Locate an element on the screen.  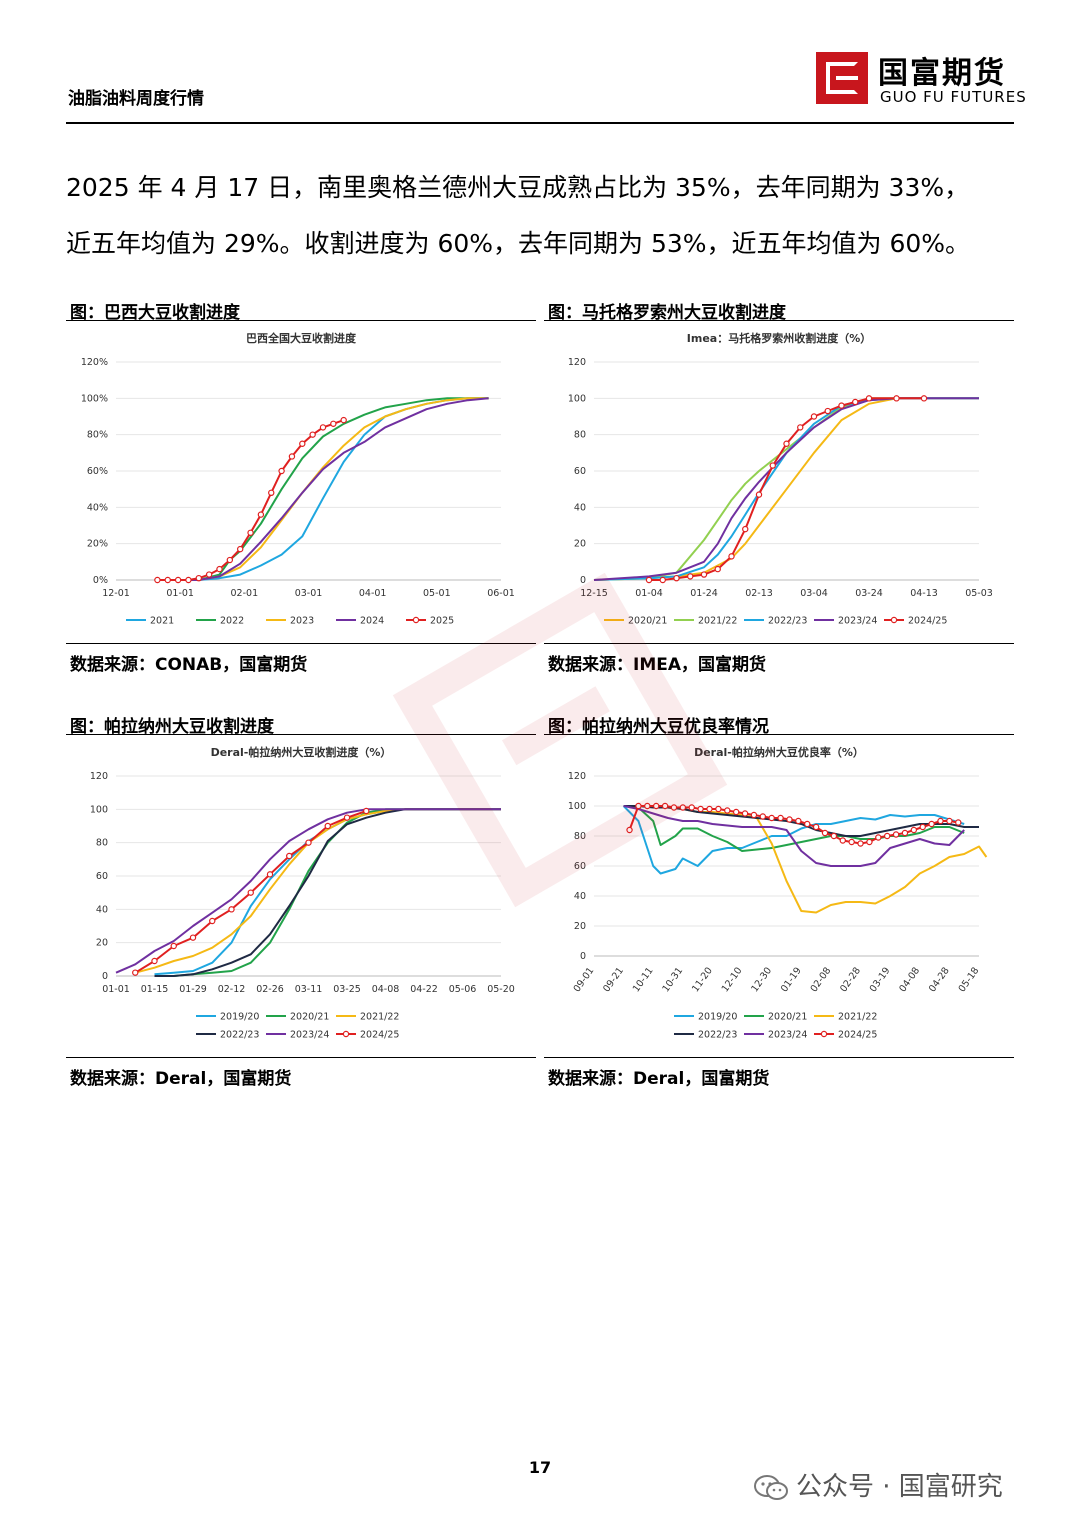
x-tick-label: 05-01 is located at coordinates (437, 593).